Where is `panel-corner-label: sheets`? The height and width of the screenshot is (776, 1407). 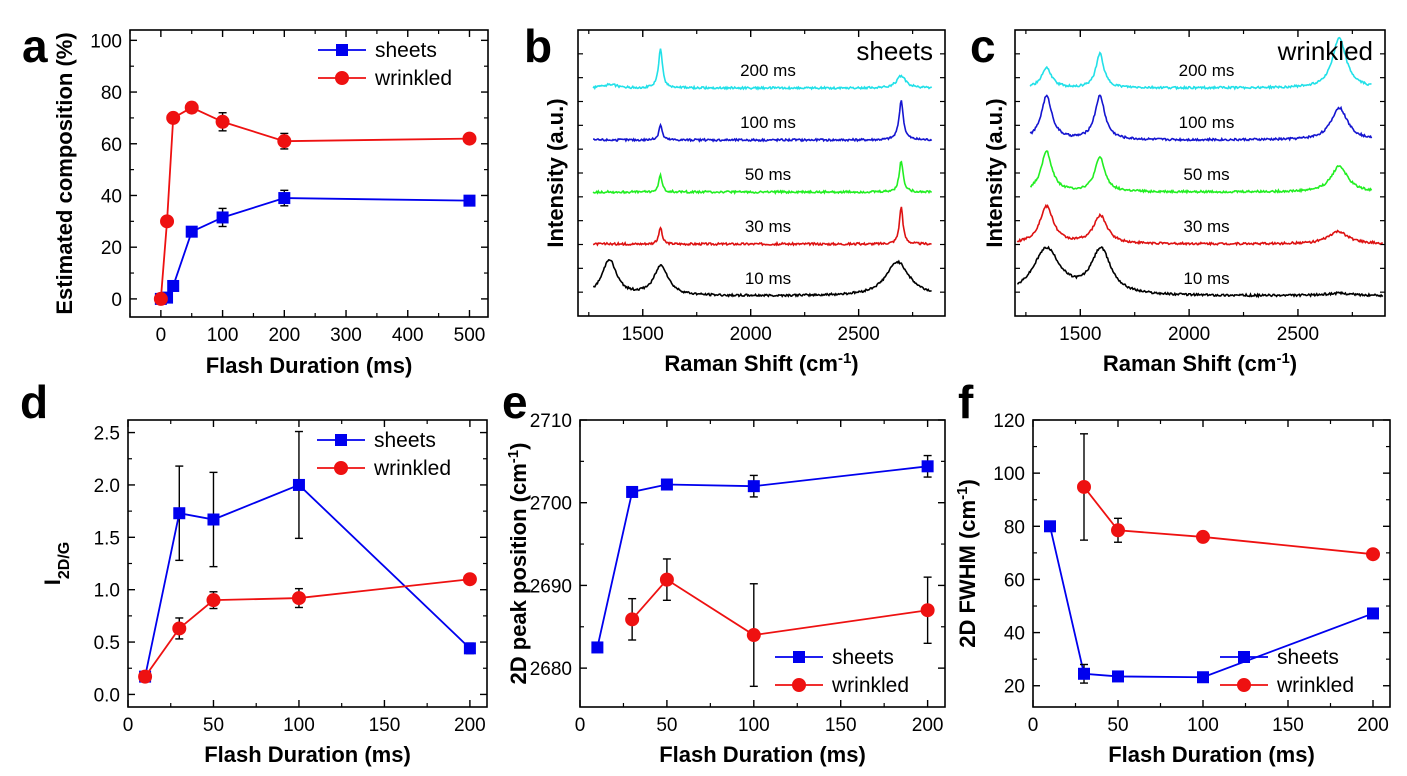 panel-corner-label: sheets is located at coordinates (894, 51).